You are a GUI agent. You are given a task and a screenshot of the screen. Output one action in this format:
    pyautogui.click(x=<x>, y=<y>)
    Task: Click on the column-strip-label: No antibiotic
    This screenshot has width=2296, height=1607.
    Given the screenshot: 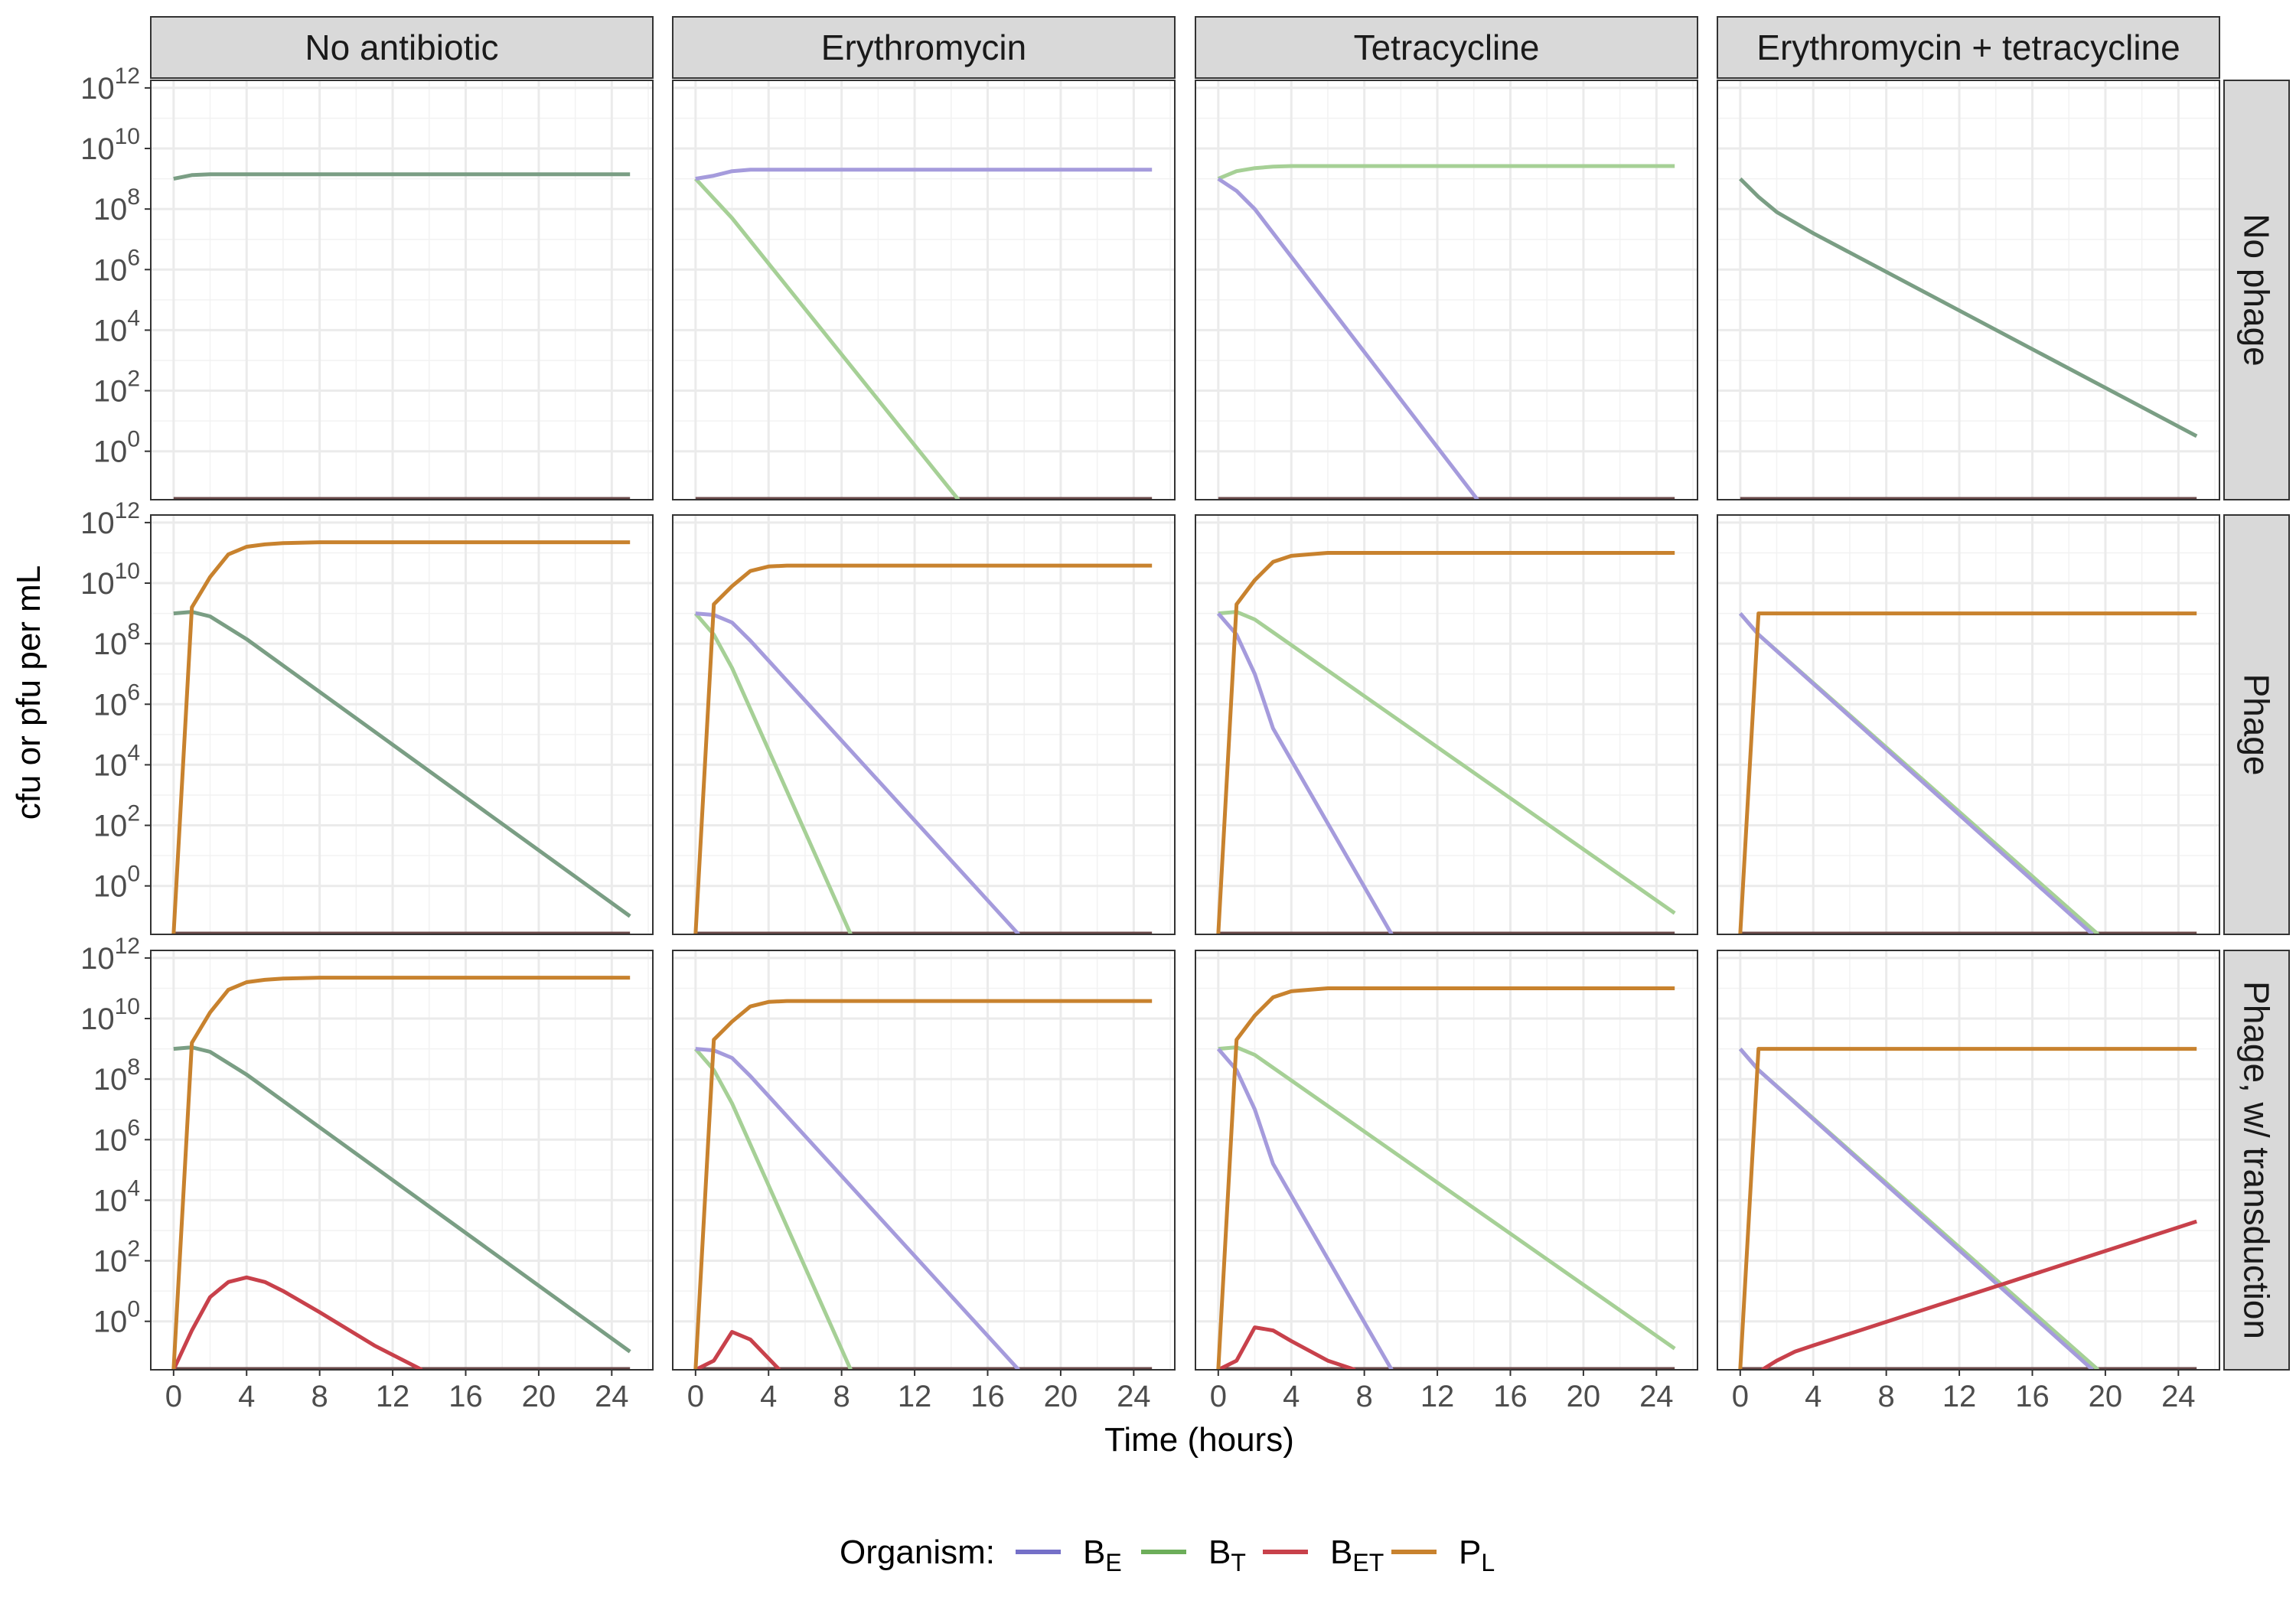 What is the action you would take?
    pyautogui.click(x=401, y=47)
    